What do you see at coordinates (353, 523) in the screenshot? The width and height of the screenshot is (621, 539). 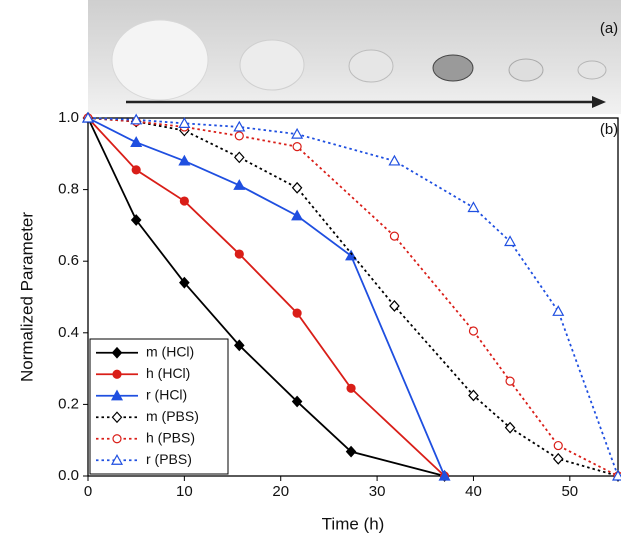 I see `x-axis-title: Time (h)` at bounding box center [353, 523].